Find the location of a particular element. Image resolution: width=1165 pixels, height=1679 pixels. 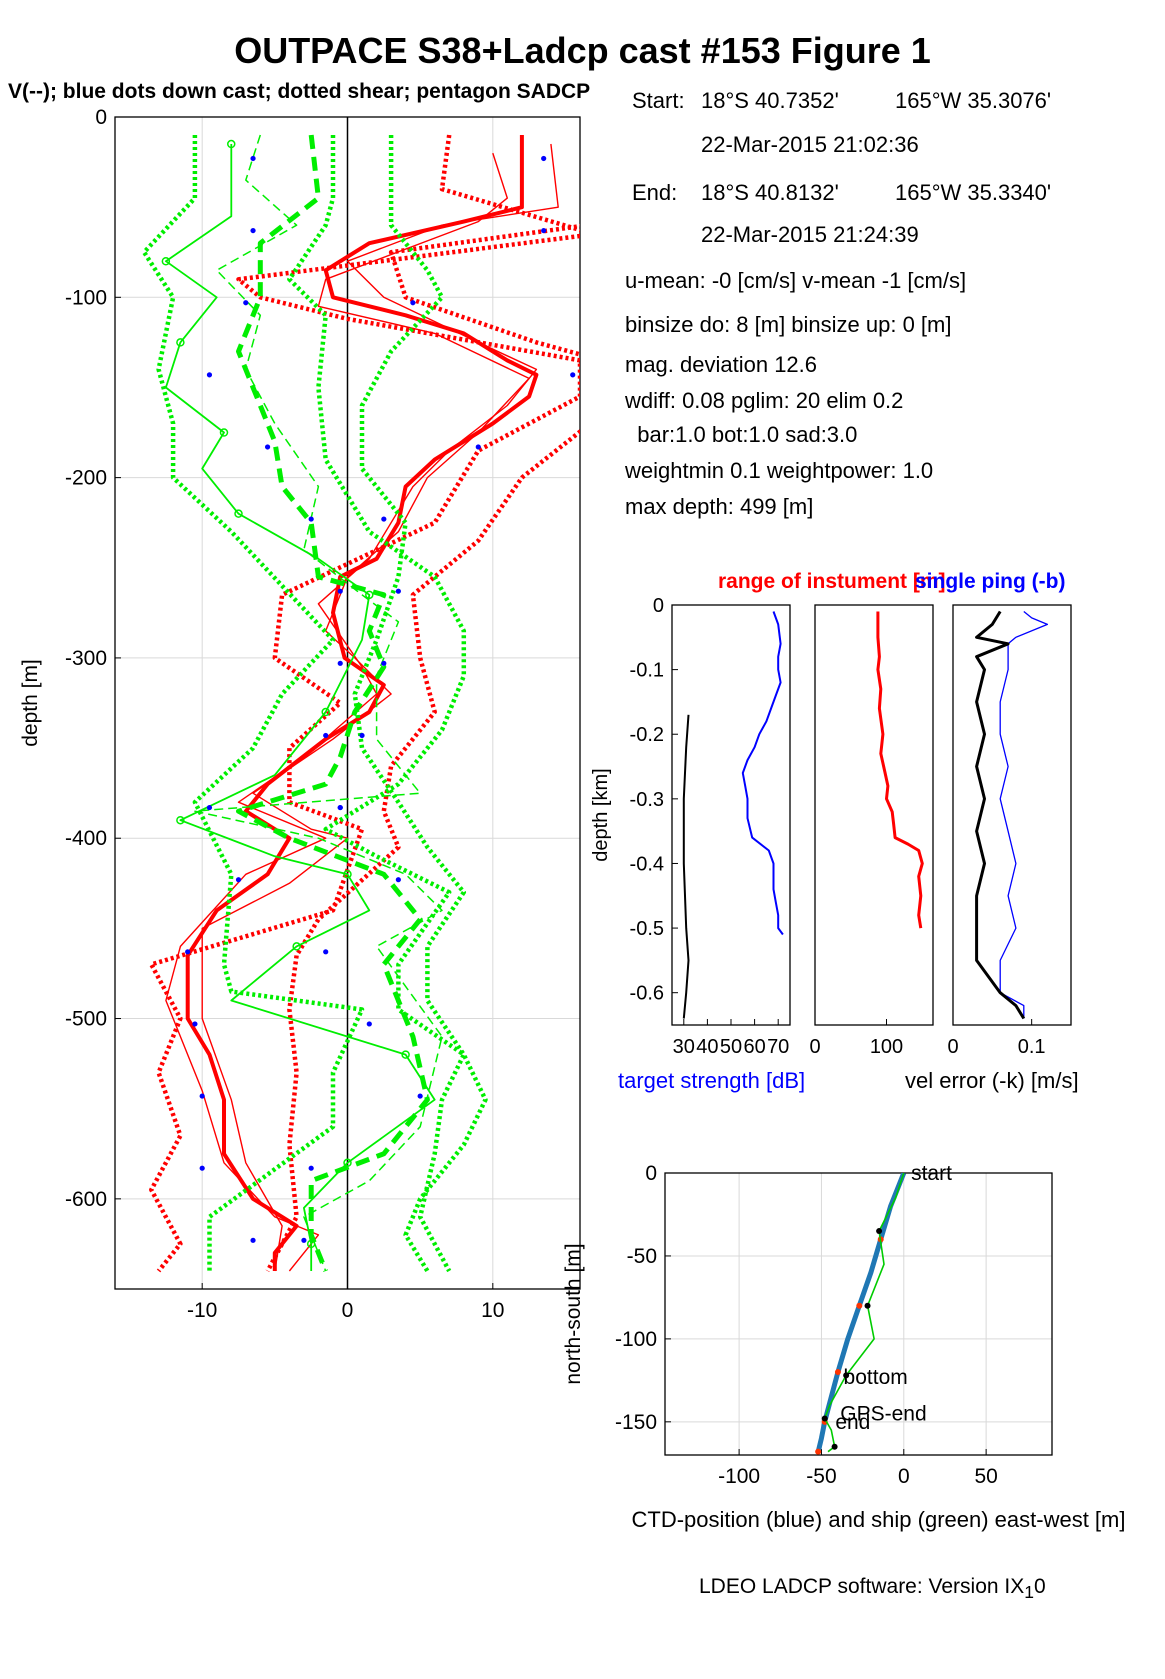

target_strength-xtick-label: 40 is located at coordinates (707, 1047).